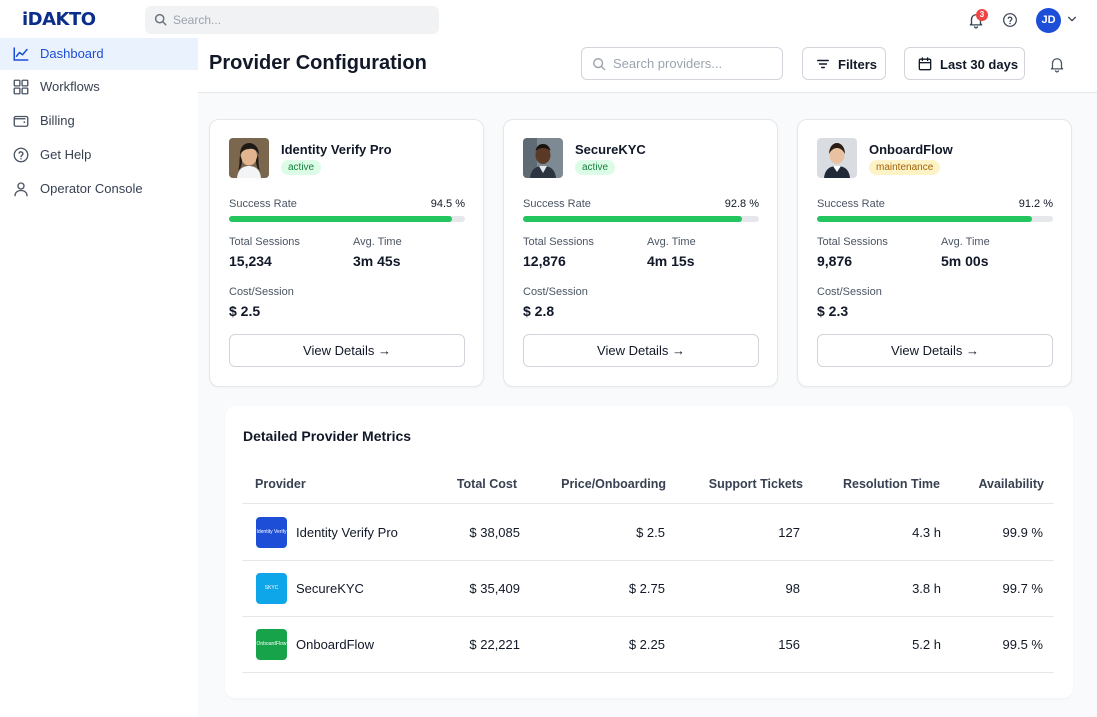 The image size is (1097, 717). I want to click on user-avatar: JD, so click(1048, 20).